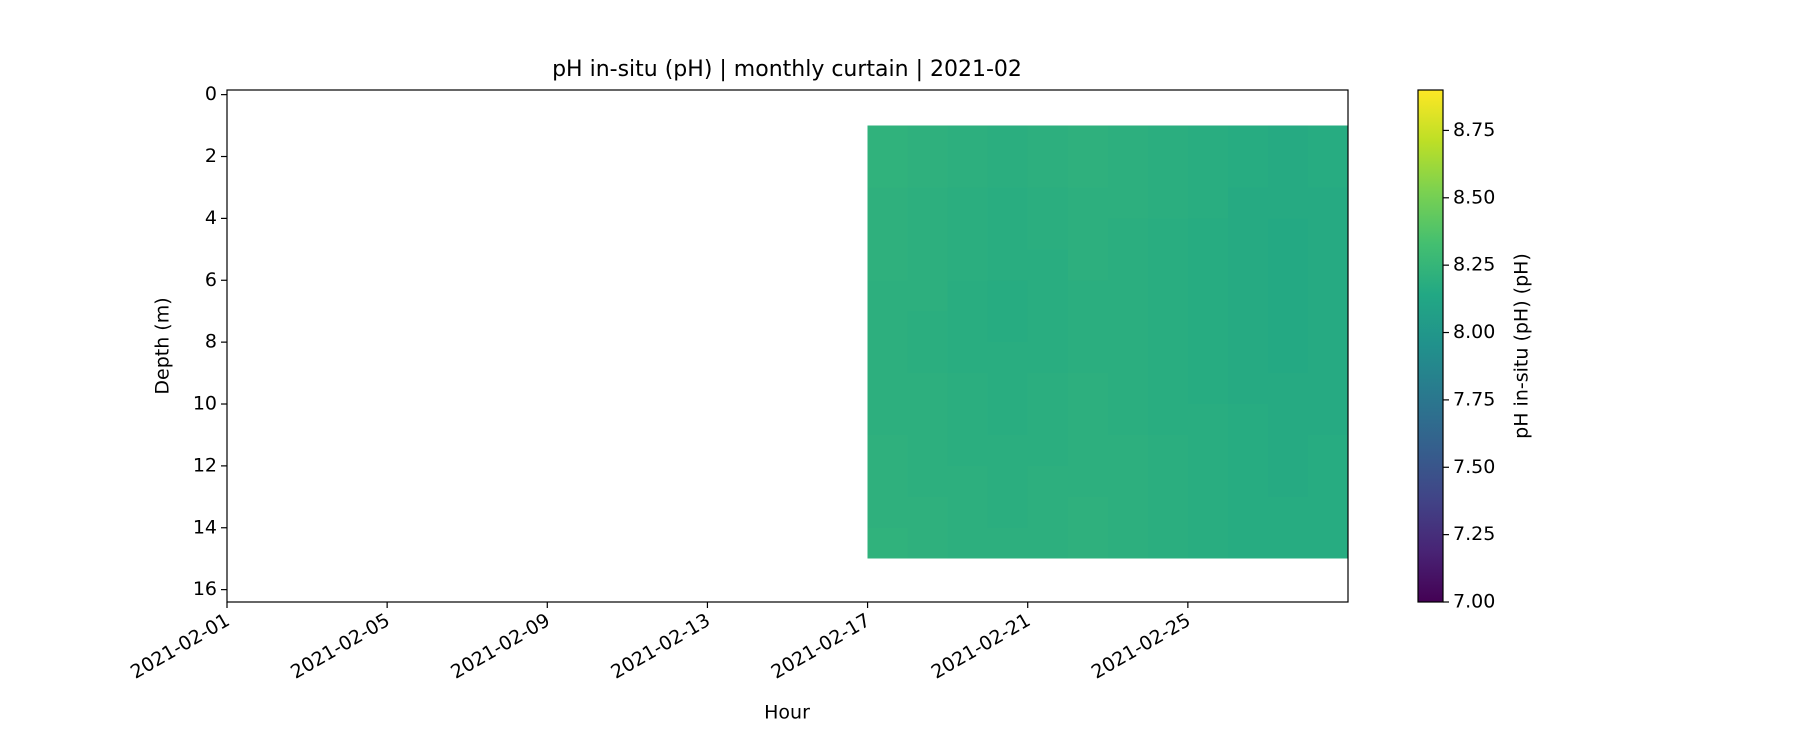  Describe the element at coordinates (1474, 197) in the screenshot. I see `colorbar-tick-label: 8.50` at that location.